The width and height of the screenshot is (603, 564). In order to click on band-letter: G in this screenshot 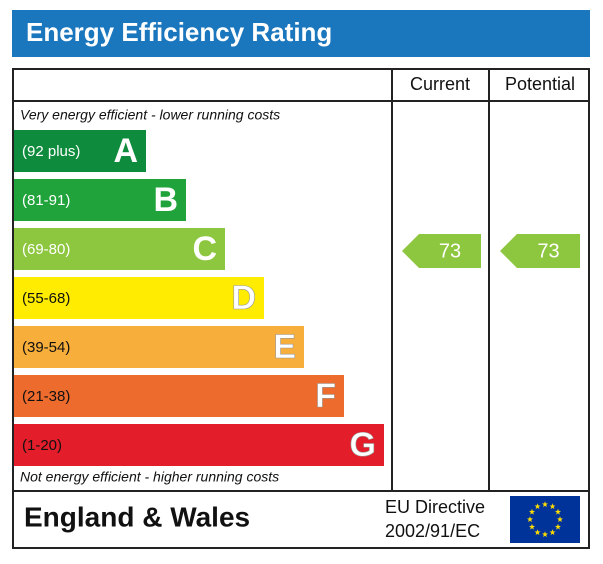, I will do `click(363, 445)`.